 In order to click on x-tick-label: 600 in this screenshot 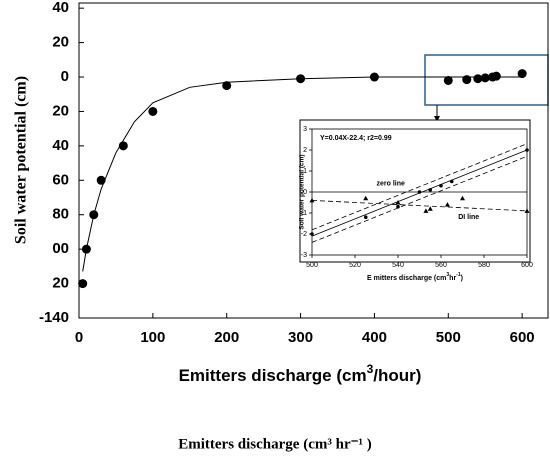, I will do `click(522, 337)`.